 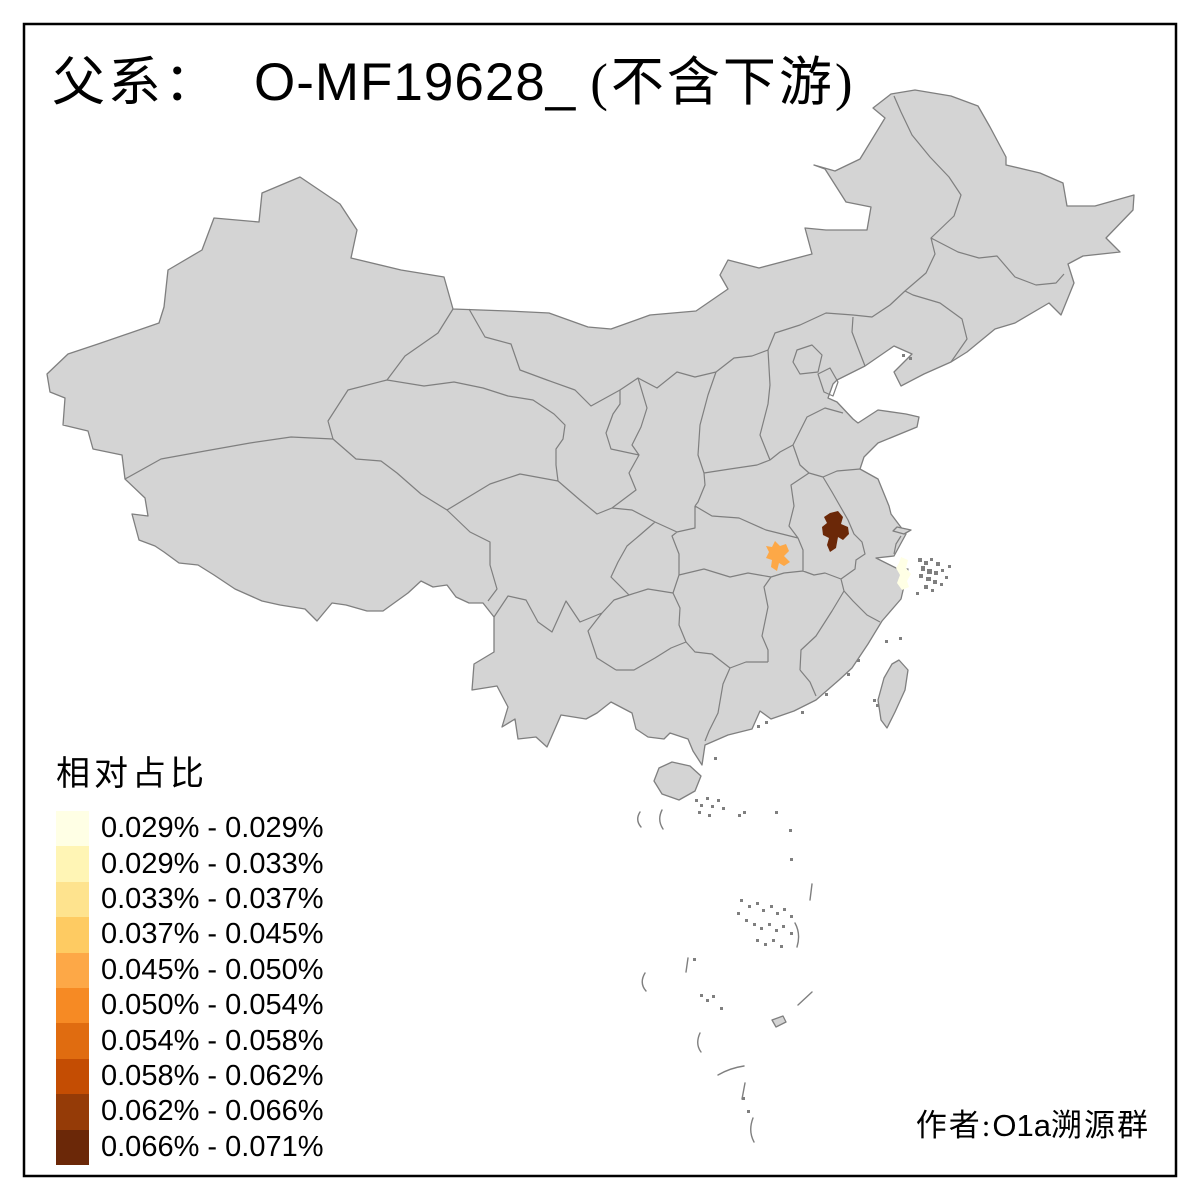 What do you see at coordinates (822, 733) in the screenshot?
I see `sea-islets` at bounding box center [822, 733].